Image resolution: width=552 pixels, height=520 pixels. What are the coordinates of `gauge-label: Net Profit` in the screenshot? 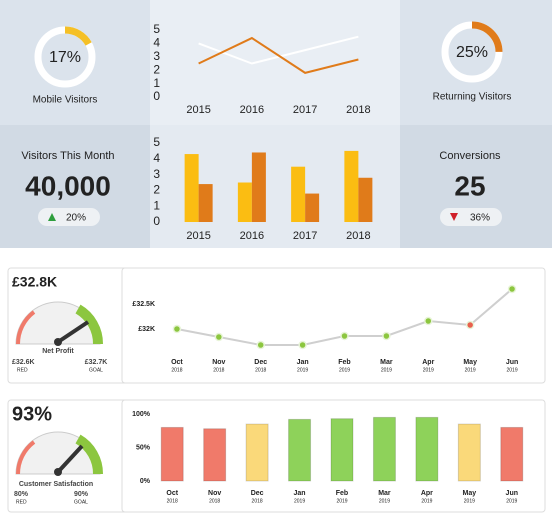 It's located at (58, 351).